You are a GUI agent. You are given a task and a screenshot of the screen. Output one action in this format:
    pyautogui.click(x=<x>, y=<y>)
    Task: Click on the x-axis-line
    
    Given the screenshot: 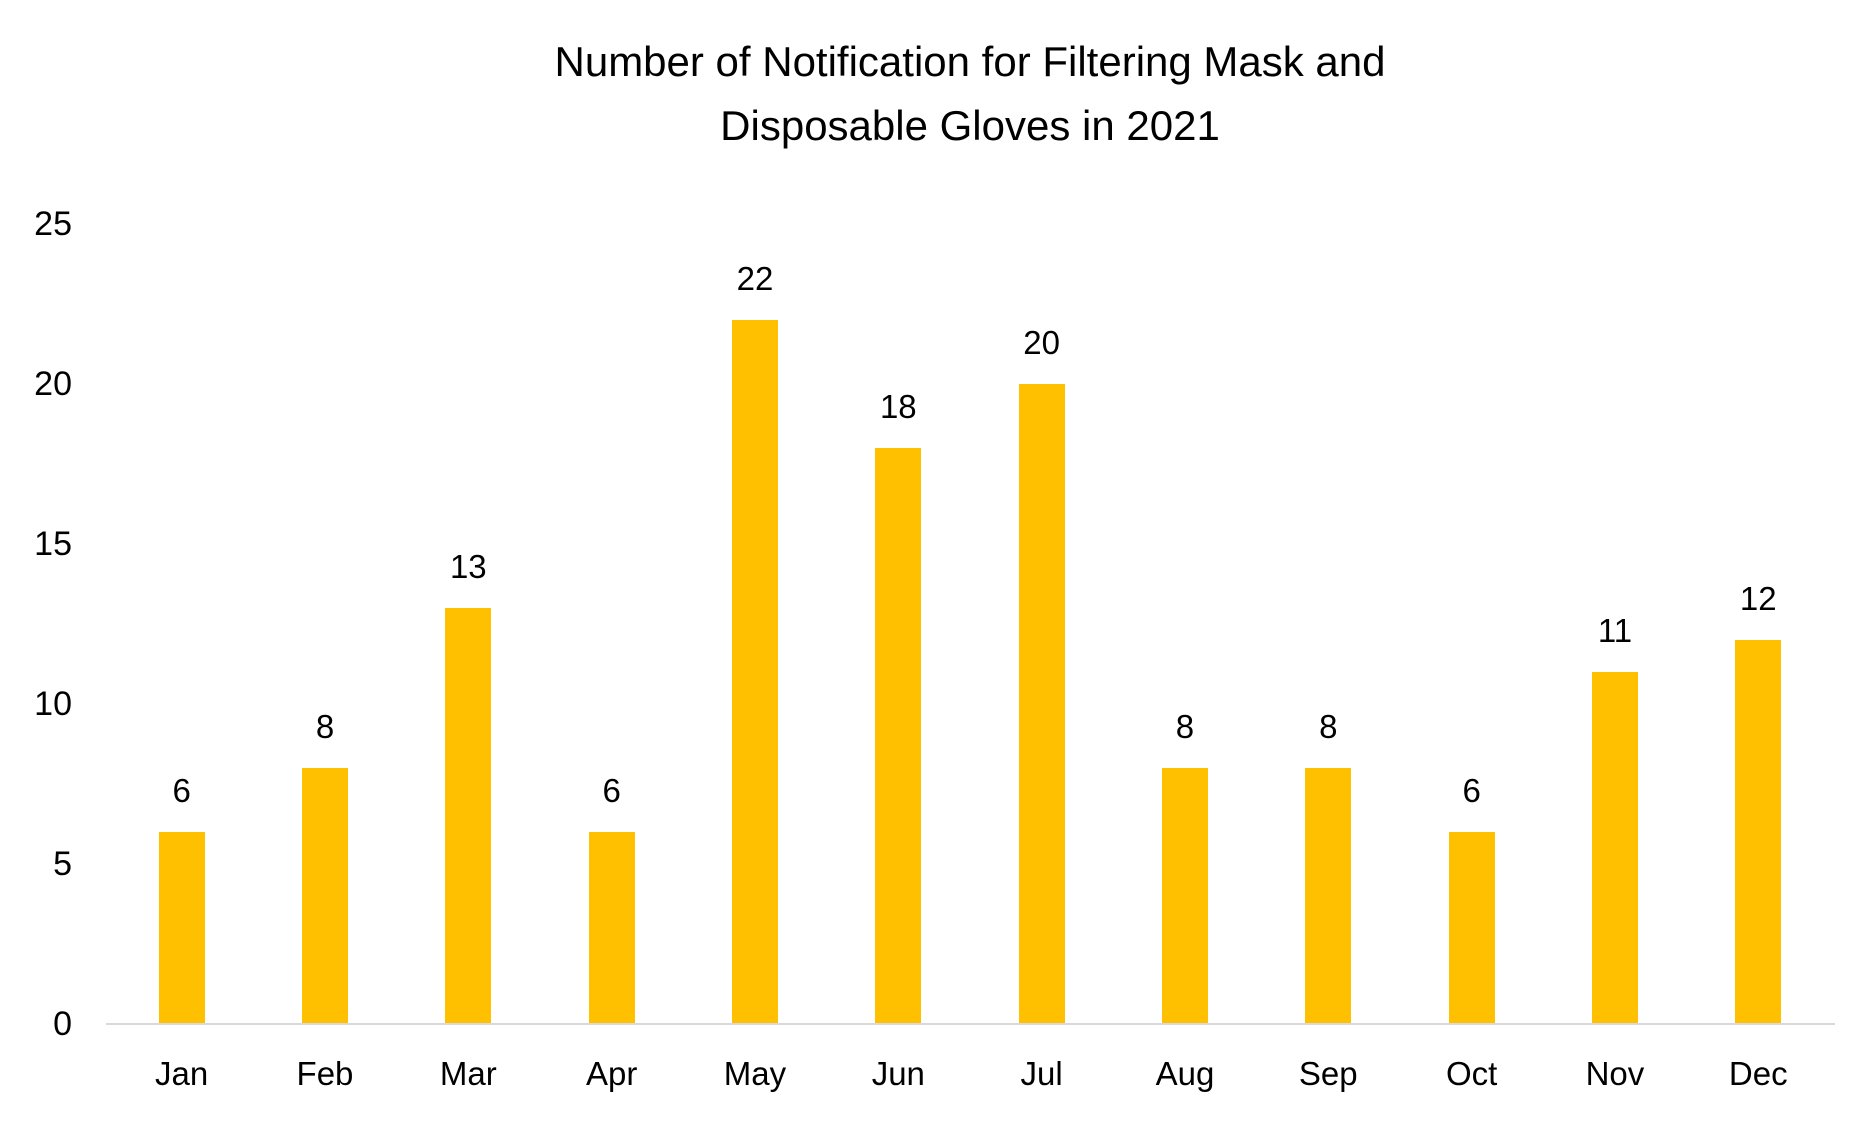 What is the action you would take?
    pyautogui.click(x=970, y=1024)
    